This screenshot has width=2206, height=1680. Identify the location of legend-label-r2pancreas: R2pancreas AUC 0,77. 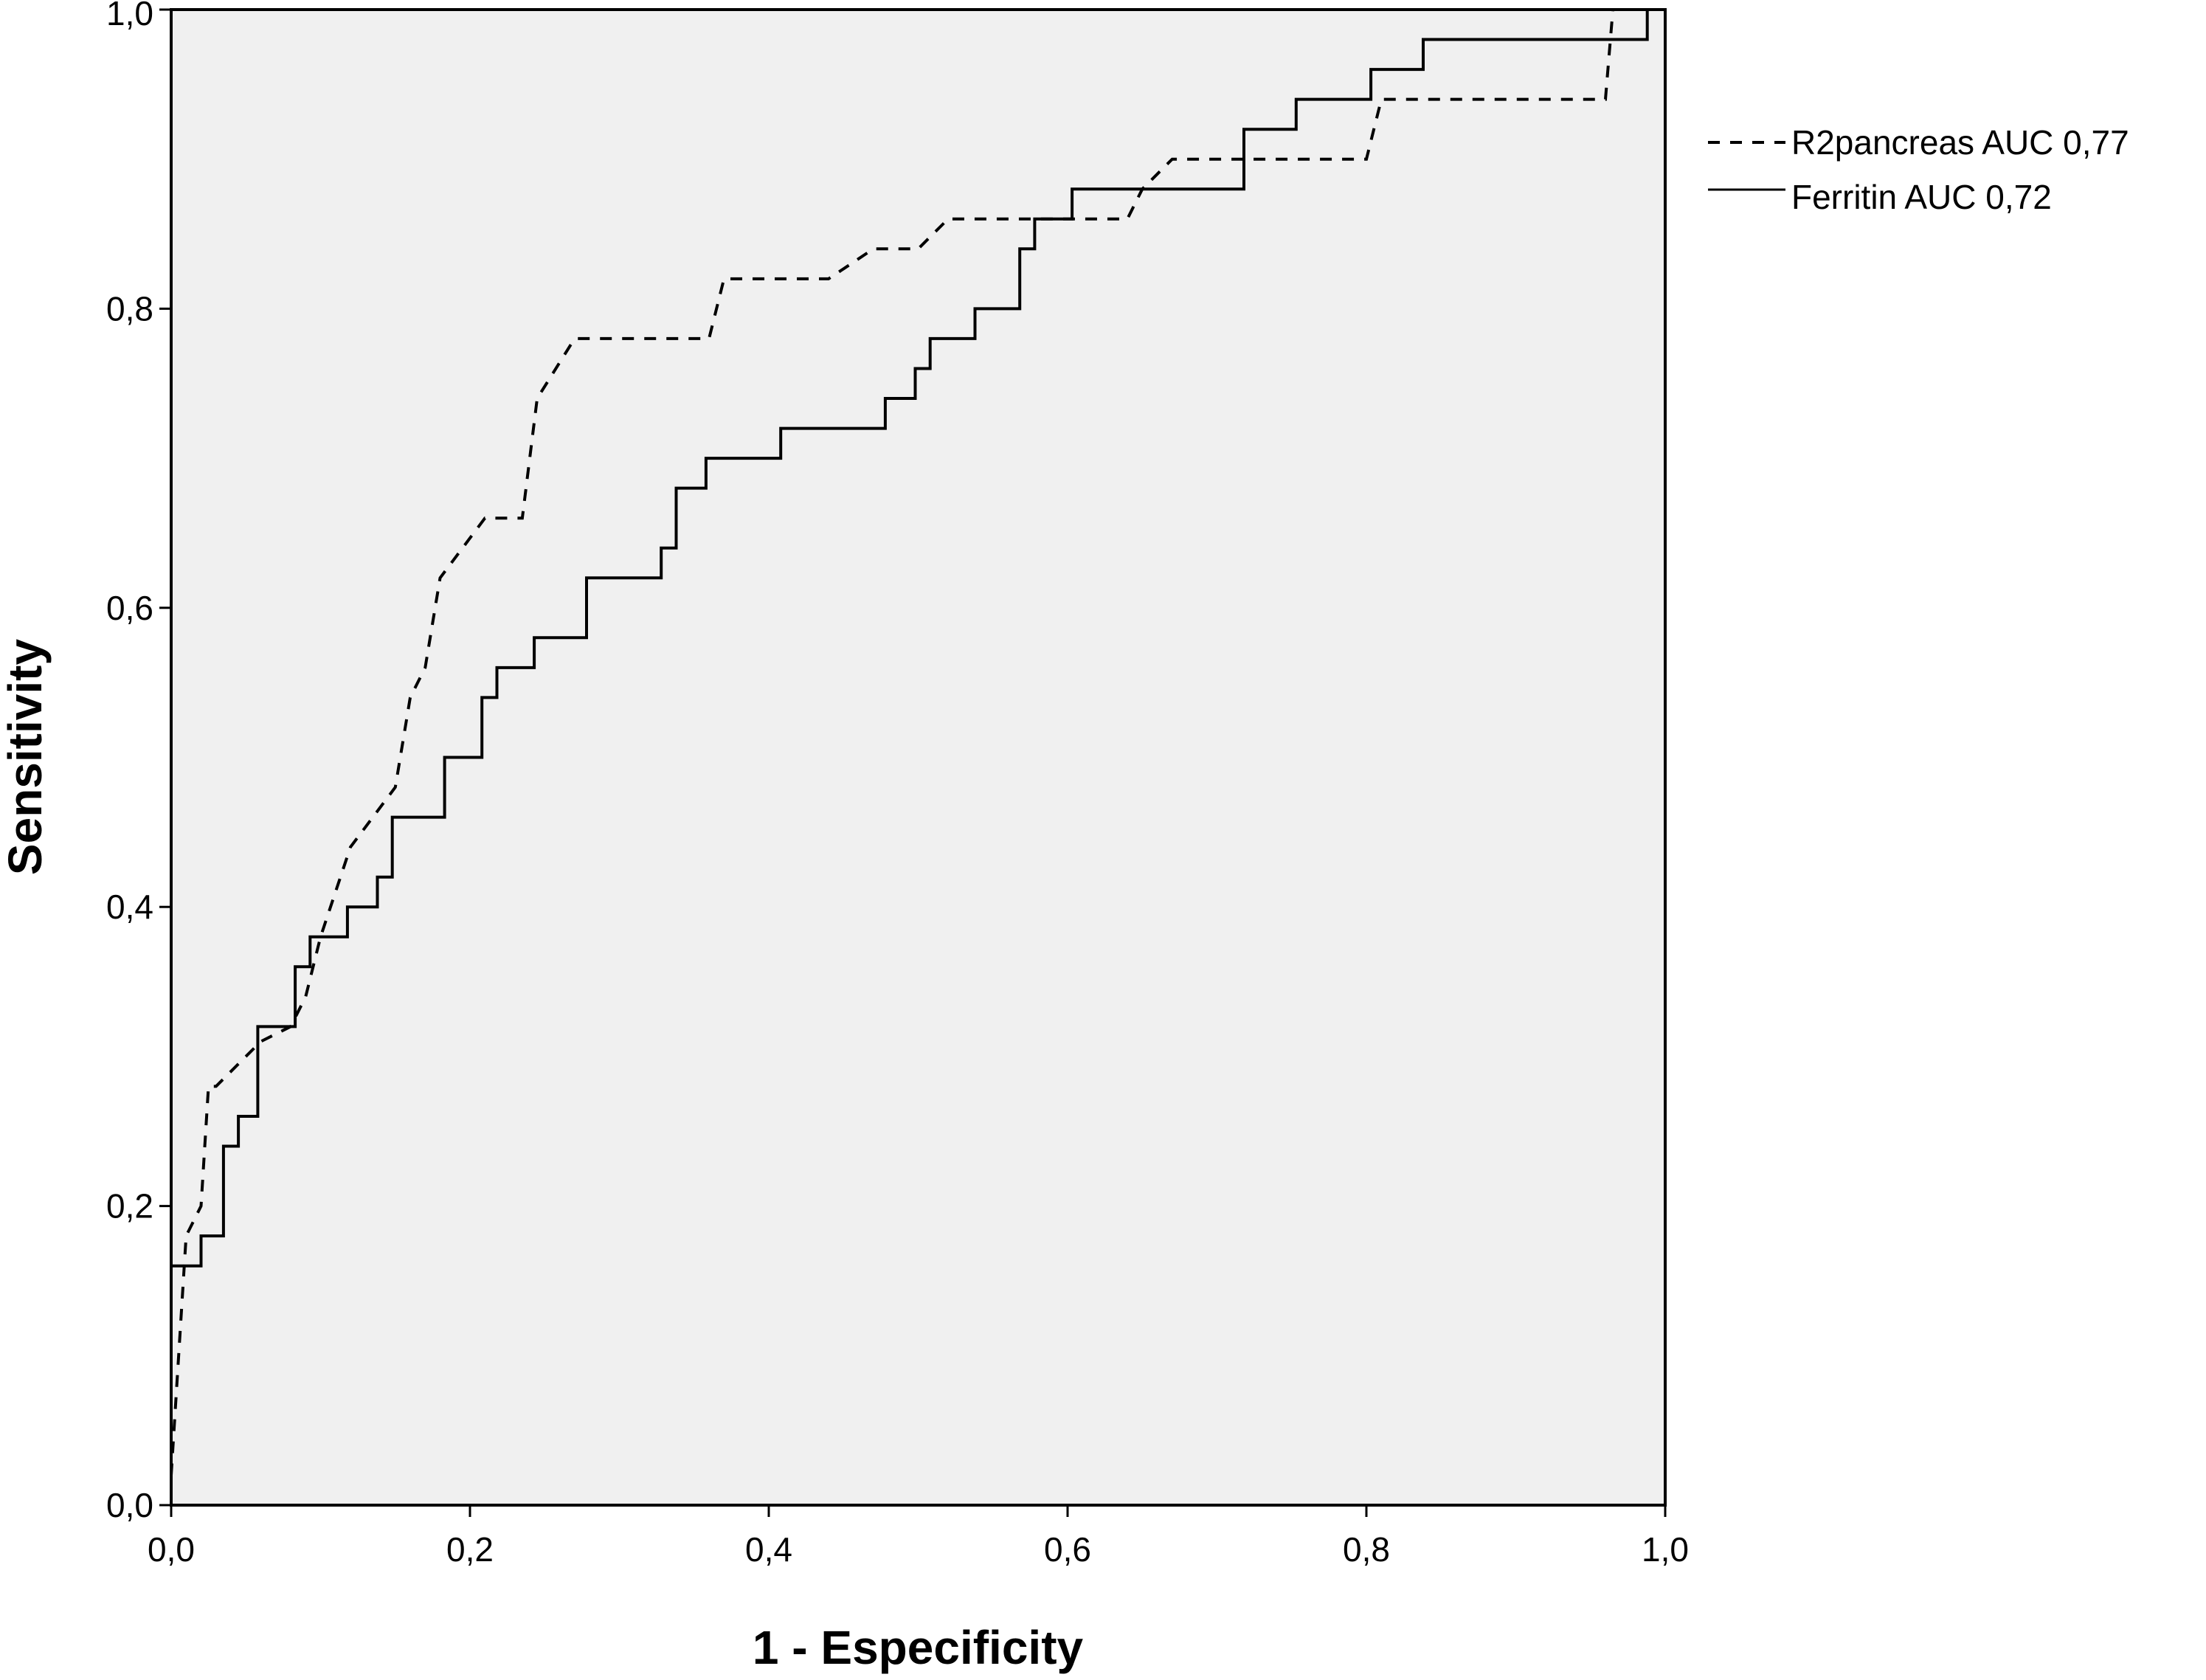
(1960, 142).